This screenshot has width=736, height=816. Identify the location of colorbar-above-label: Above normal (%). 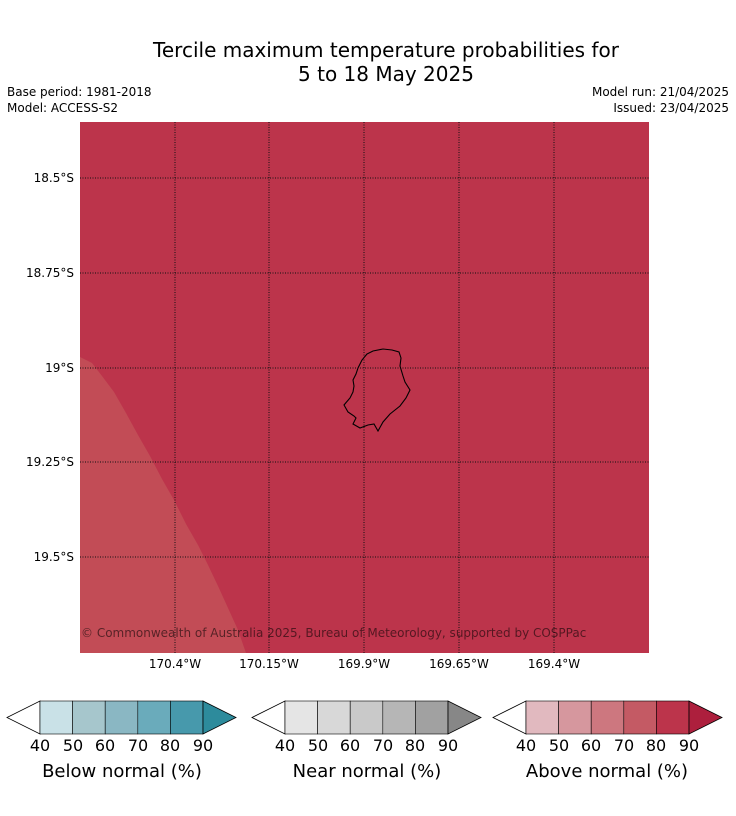
(607, 771).